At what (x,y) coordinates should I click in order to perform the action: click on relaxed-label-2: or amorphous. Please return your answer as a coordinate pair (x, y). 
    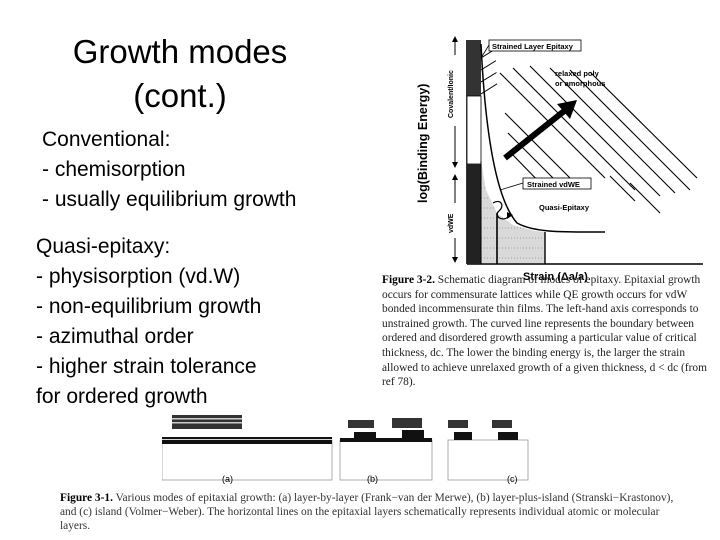
    Looking at the image, I should click on (580, 83).